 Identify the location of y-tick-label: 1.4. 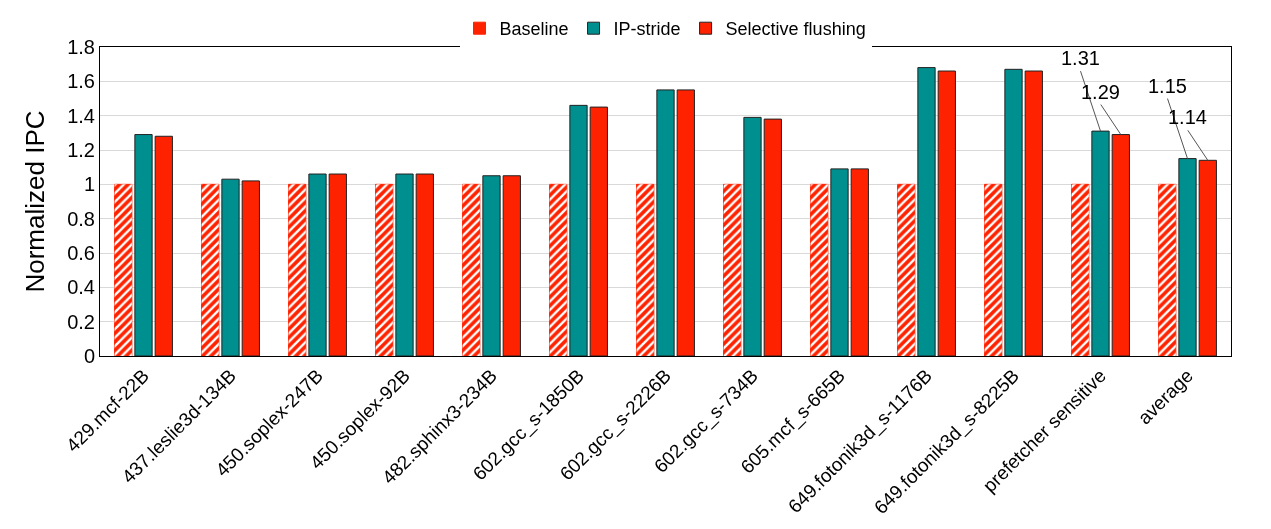
(81, 115).